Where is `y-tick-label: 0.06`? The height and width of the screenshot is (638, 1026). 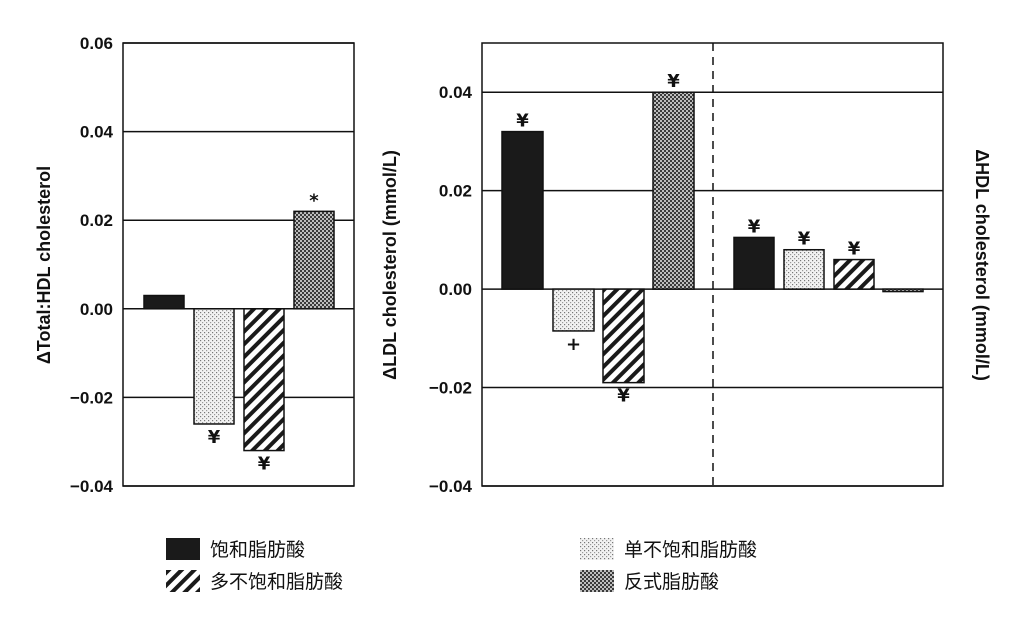 y-tick-label: 0.06 is located at coordinates (96, 43).